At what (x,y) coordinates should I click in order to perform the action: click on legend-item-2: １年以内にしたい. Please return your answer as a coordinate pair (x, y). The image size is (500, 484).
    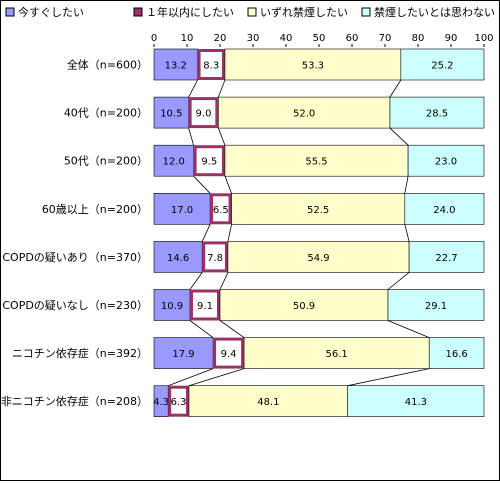
    Looking at the image, I should click on (183, 12).